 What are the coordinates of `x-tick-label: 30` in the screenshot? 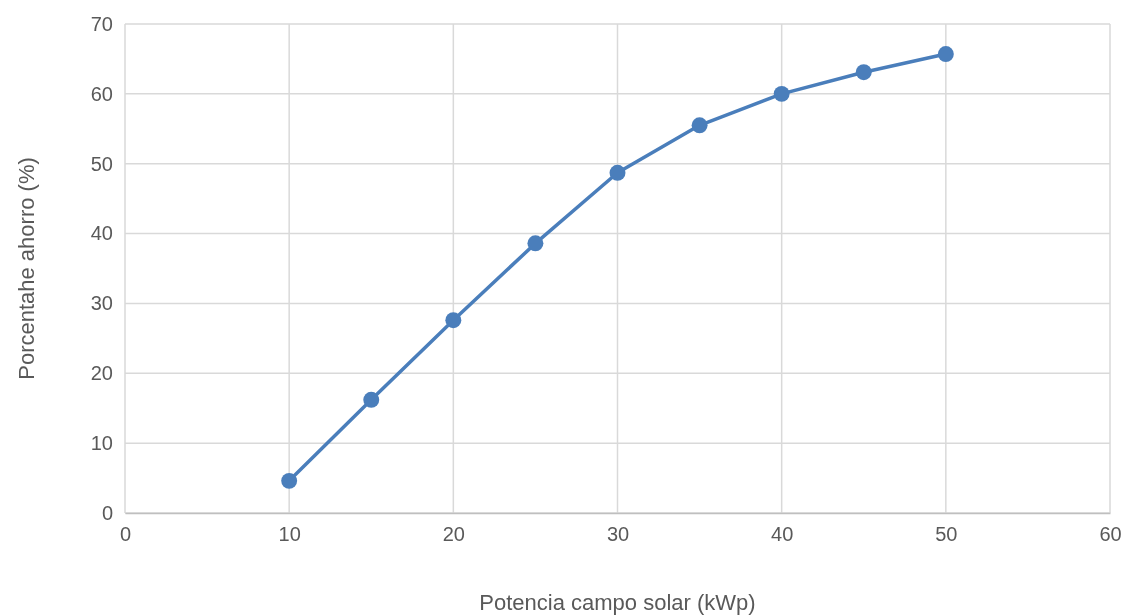 It's located at (618, 534).